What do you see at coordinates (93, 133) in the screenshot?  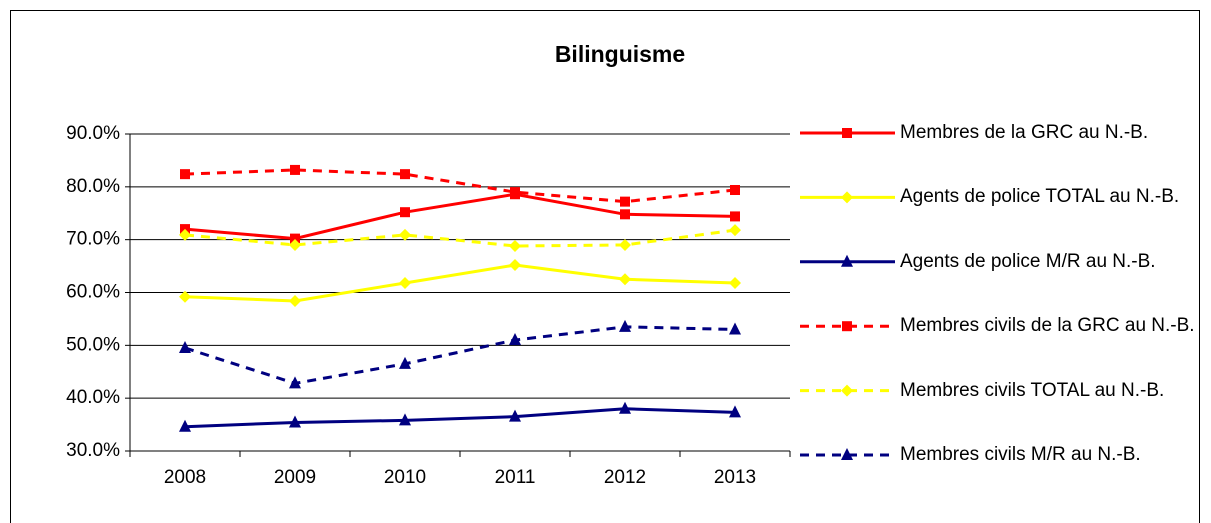 I see `y-tick-label: 90.0%` at bounding box center [93, 133].